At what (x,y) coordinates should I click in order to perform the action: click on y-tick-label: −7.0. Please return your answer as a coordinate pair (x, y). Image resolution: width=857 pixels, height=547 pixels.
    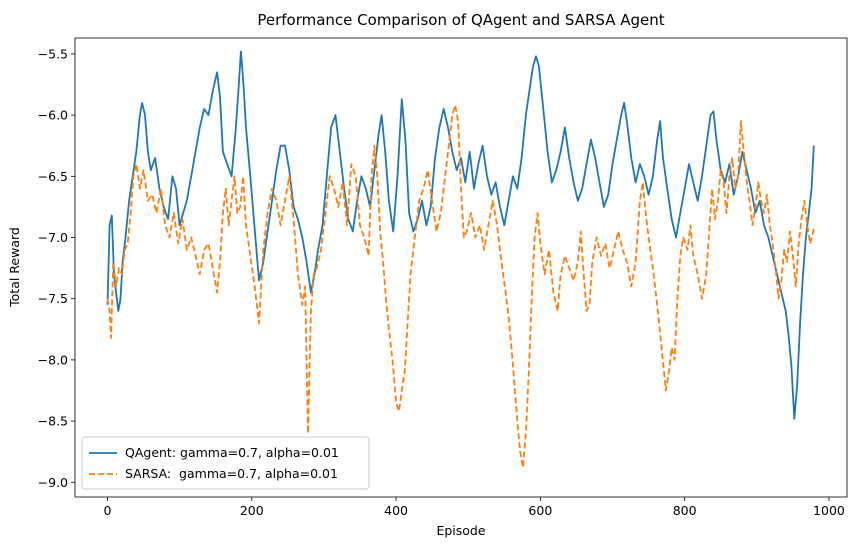
    Looking at the image, I should click on (53, 237).